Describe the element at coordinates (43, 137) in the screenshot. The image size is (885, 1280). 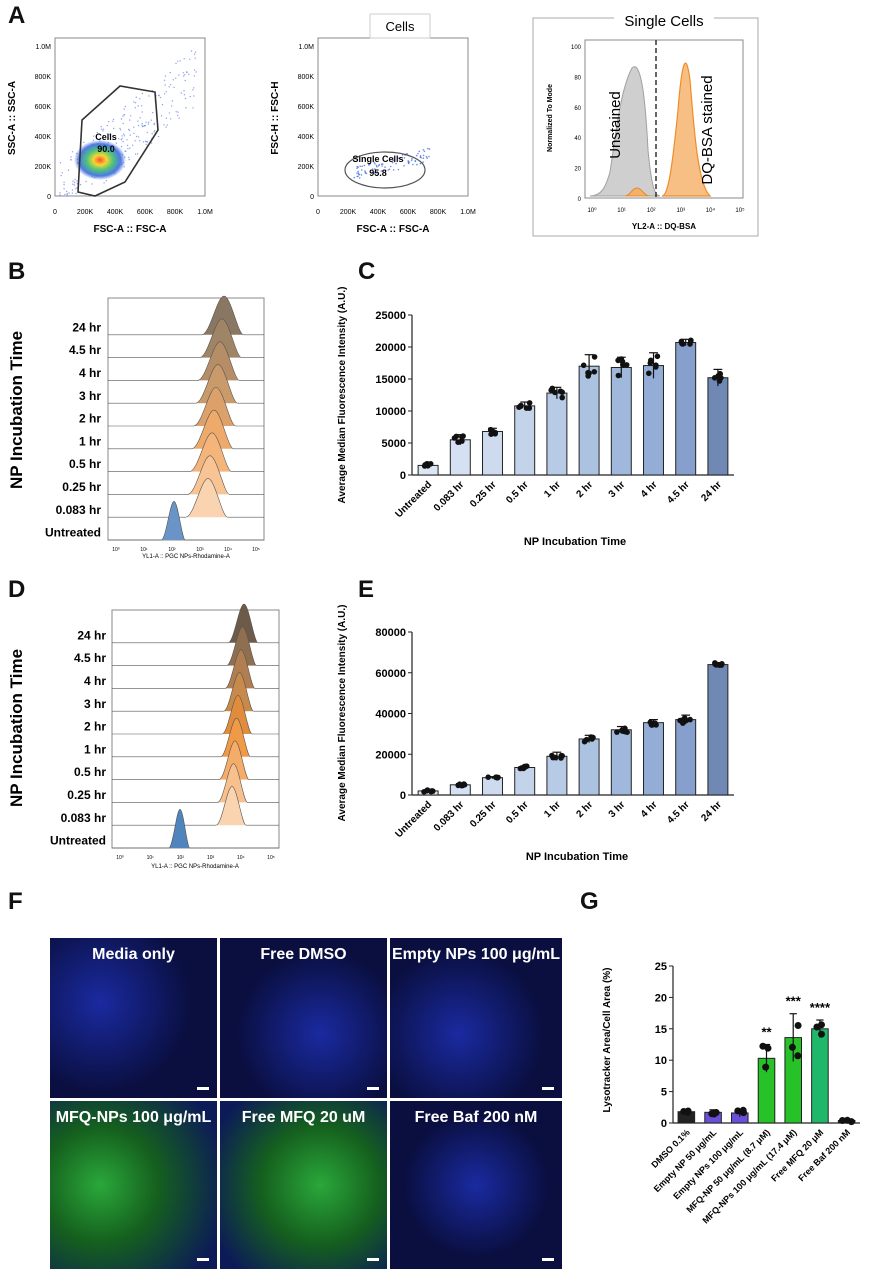
I see `tick-label: 400K` at that location.